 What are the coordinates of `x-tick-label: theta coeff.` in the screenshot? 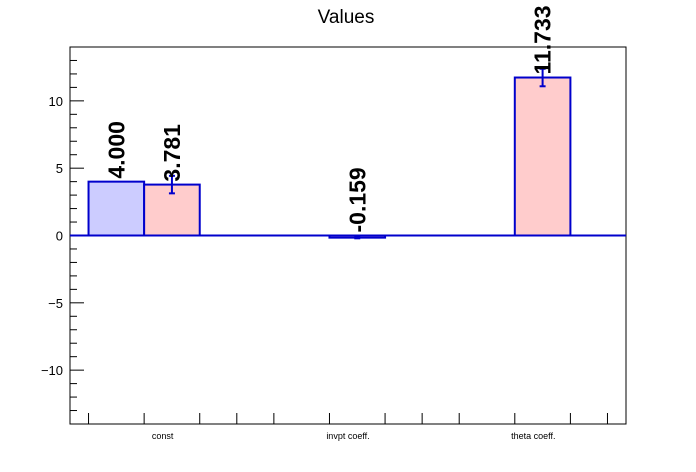 It's located at (533, 436).